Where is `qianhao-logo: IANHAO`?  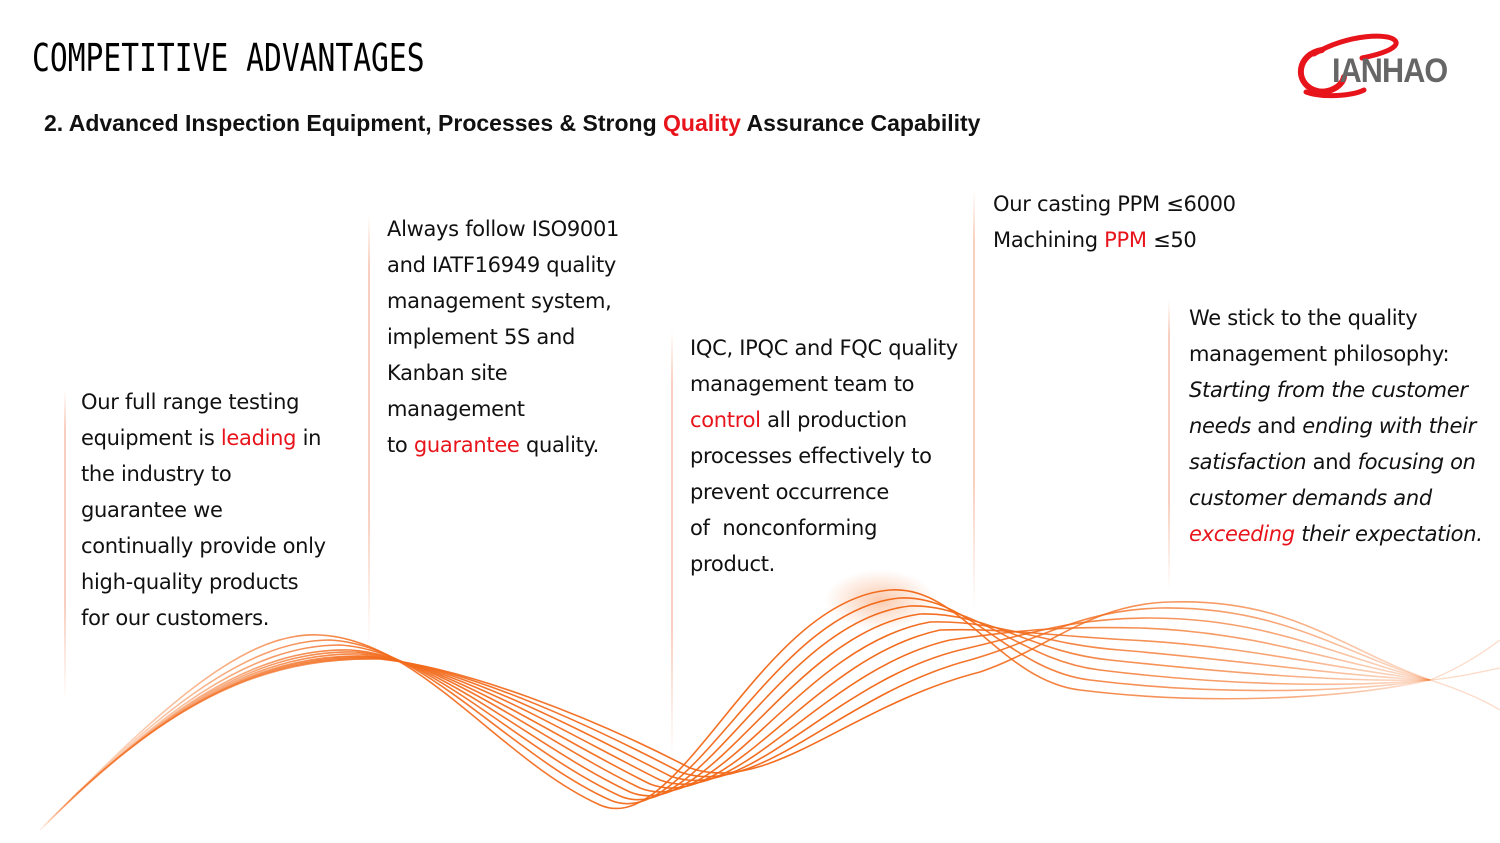
qianhao-logo: IANHAO is located at coordinates (1378, 68).